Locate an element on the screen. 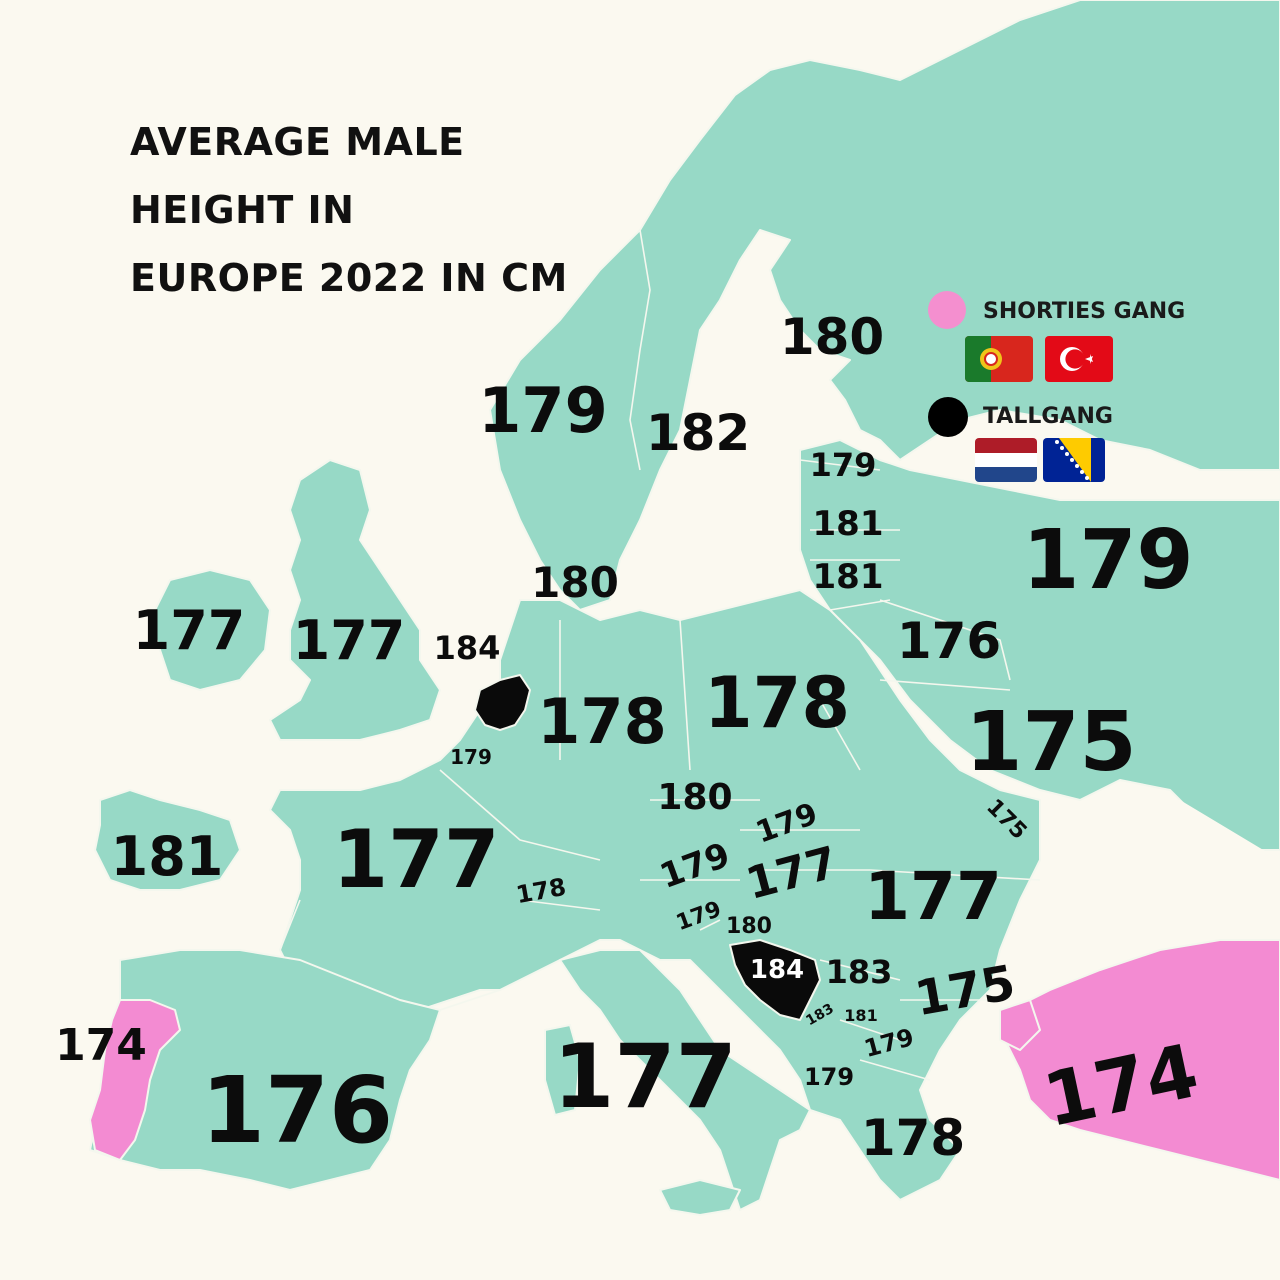  height-label-france: 177 is located at coordinates (416, 859).